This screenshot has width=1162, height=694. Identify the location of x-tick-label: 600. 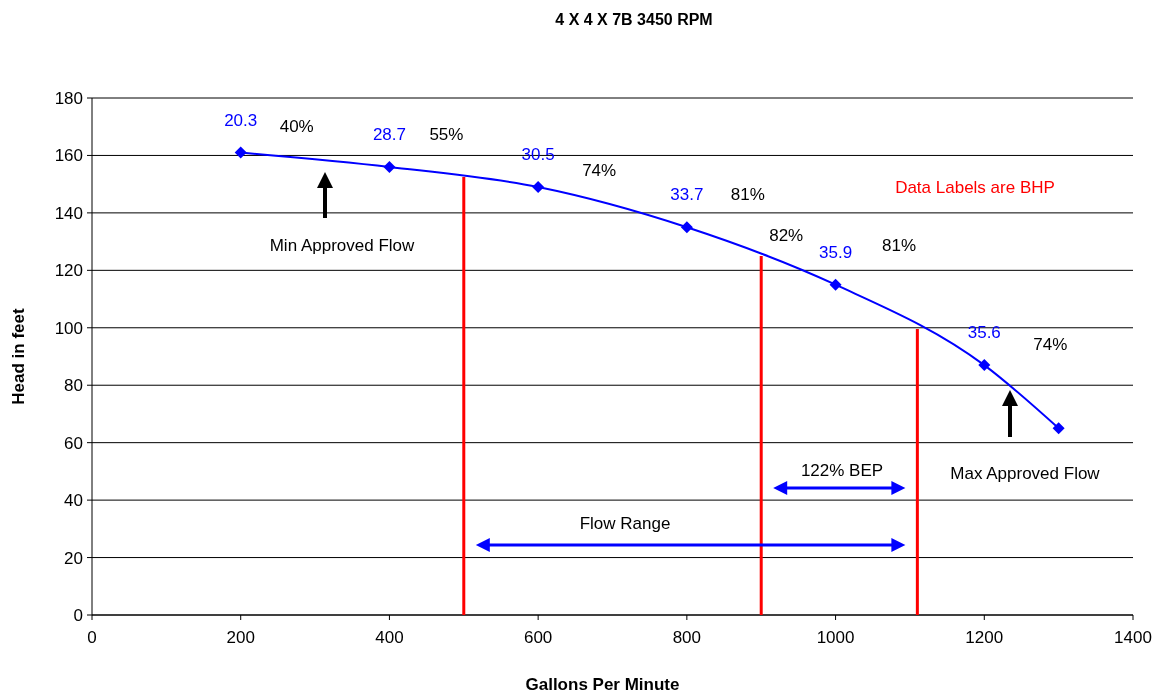
(538, 637).